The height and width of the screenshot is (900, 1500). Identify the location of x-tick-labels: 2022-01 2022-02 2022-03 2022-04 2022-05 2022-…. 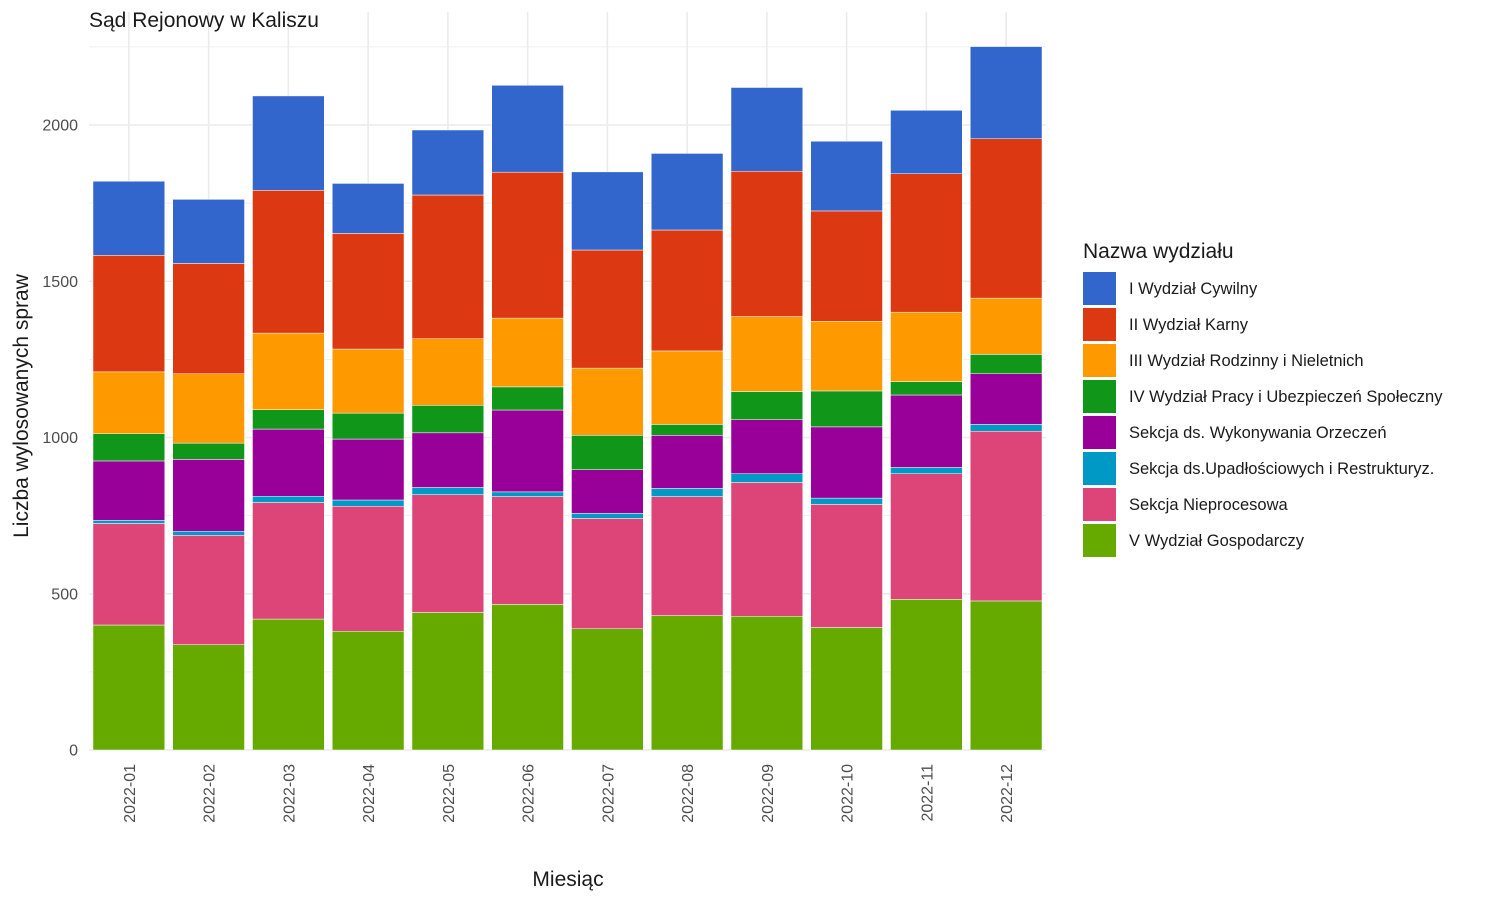
(569, 793).